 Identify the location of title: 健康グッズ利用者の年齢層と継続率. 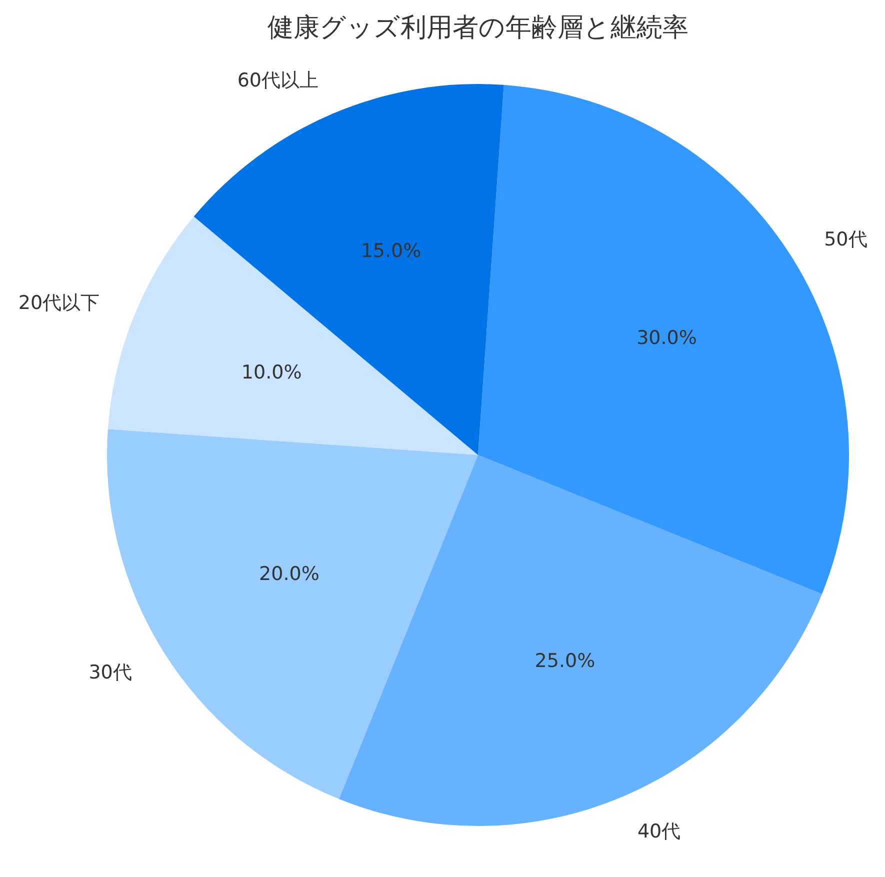
(478, 28).